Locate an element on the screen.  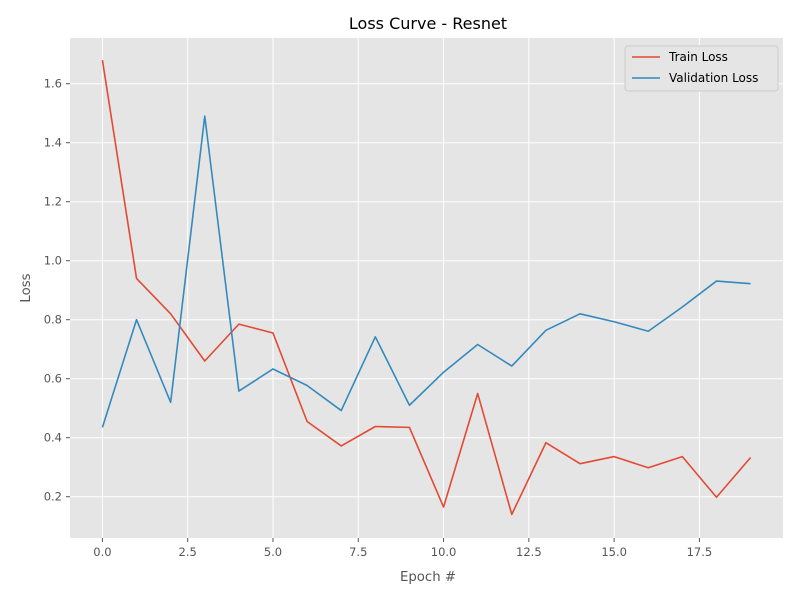
x-tick-label: 12.5 is located at coordinates (529, 552).